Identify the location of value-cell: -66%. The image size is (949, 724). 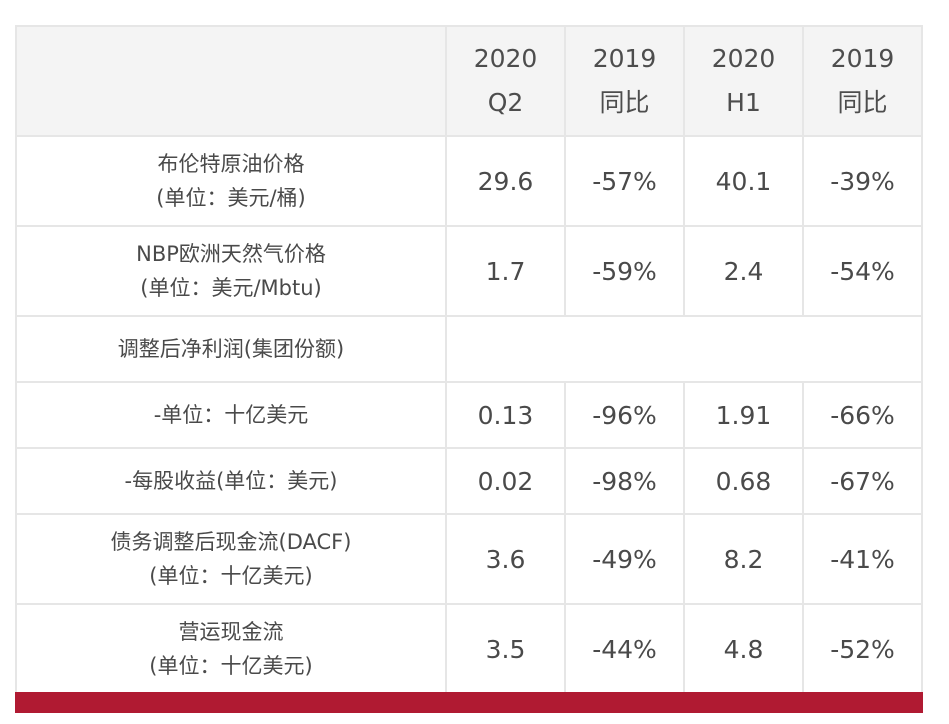
(862, 415).